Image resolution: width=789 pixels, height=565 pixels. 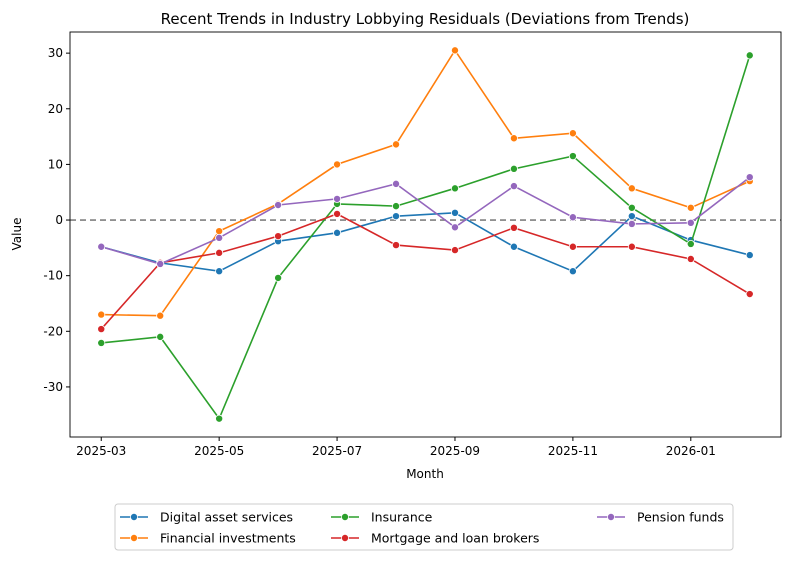 What do you see at coordinates (455, 451) in the screenshot?
I see `x-tick-label: 2025-09` at bounding box center [455, 451].